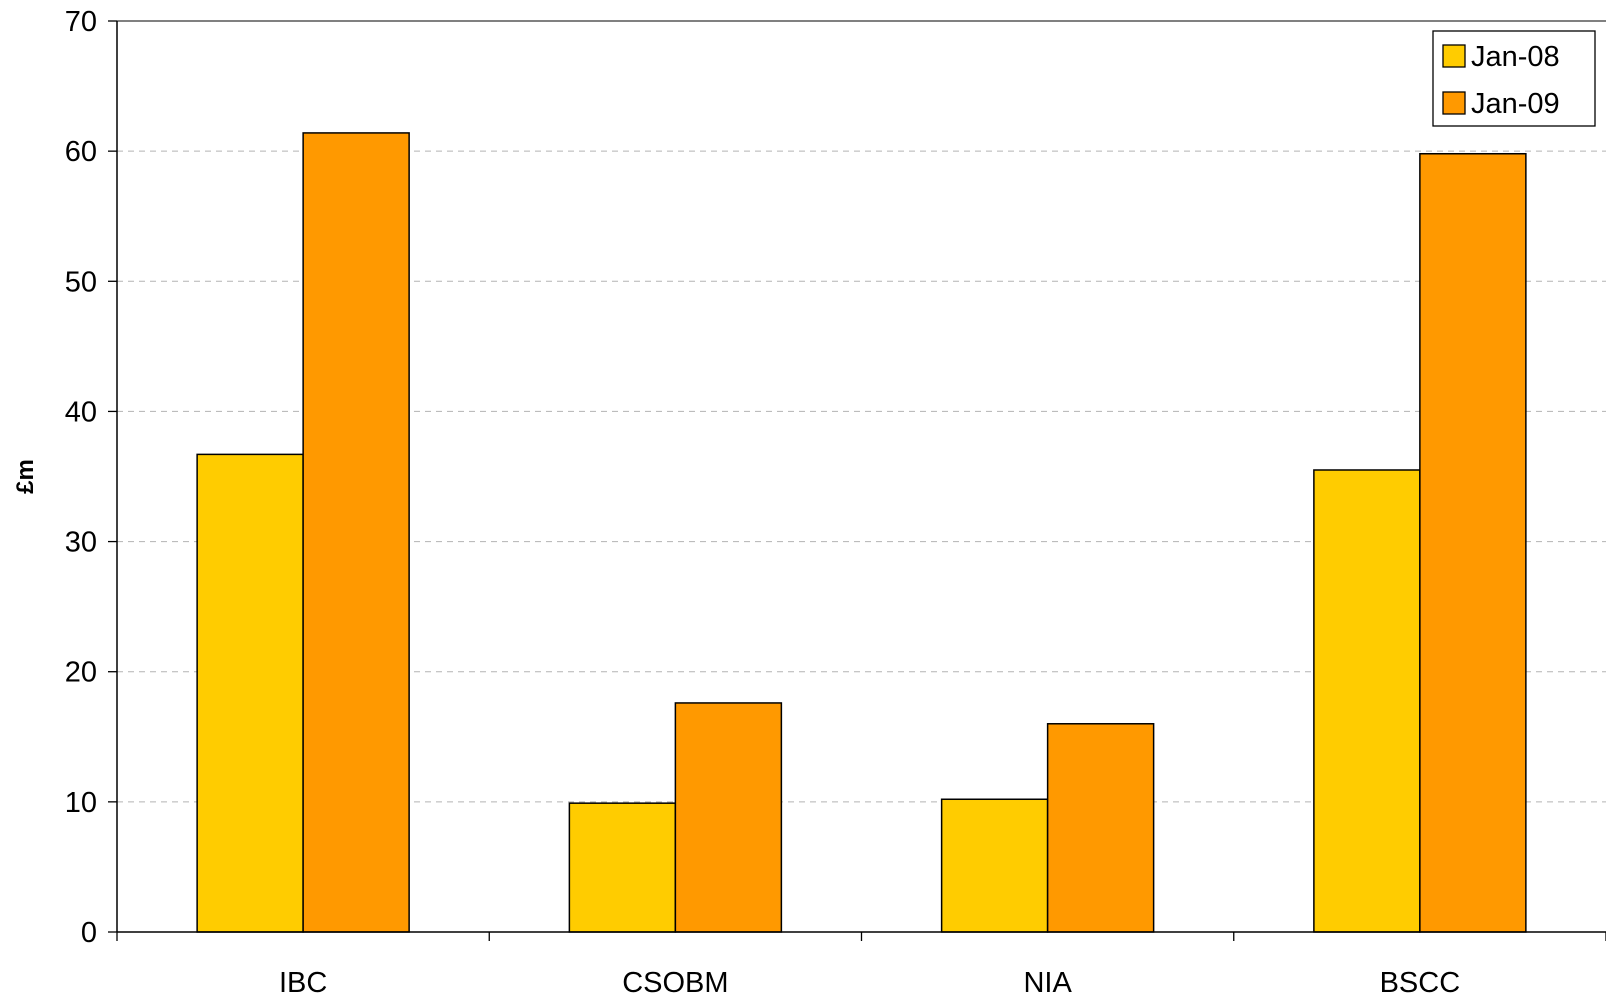  I want to click on y-tick-label-60: 60, so click(81, 152).